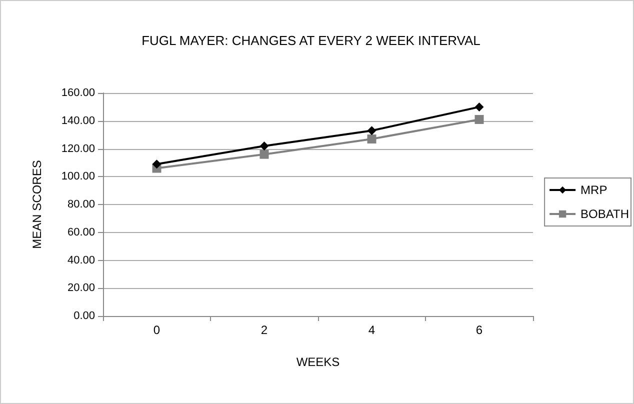 The width and height of the screenshot is (634, 404). What do you see at coordinates (78, 93) in the screenshot?
I see `y-tick-label: 160.00` at bounding box center [78, 93].